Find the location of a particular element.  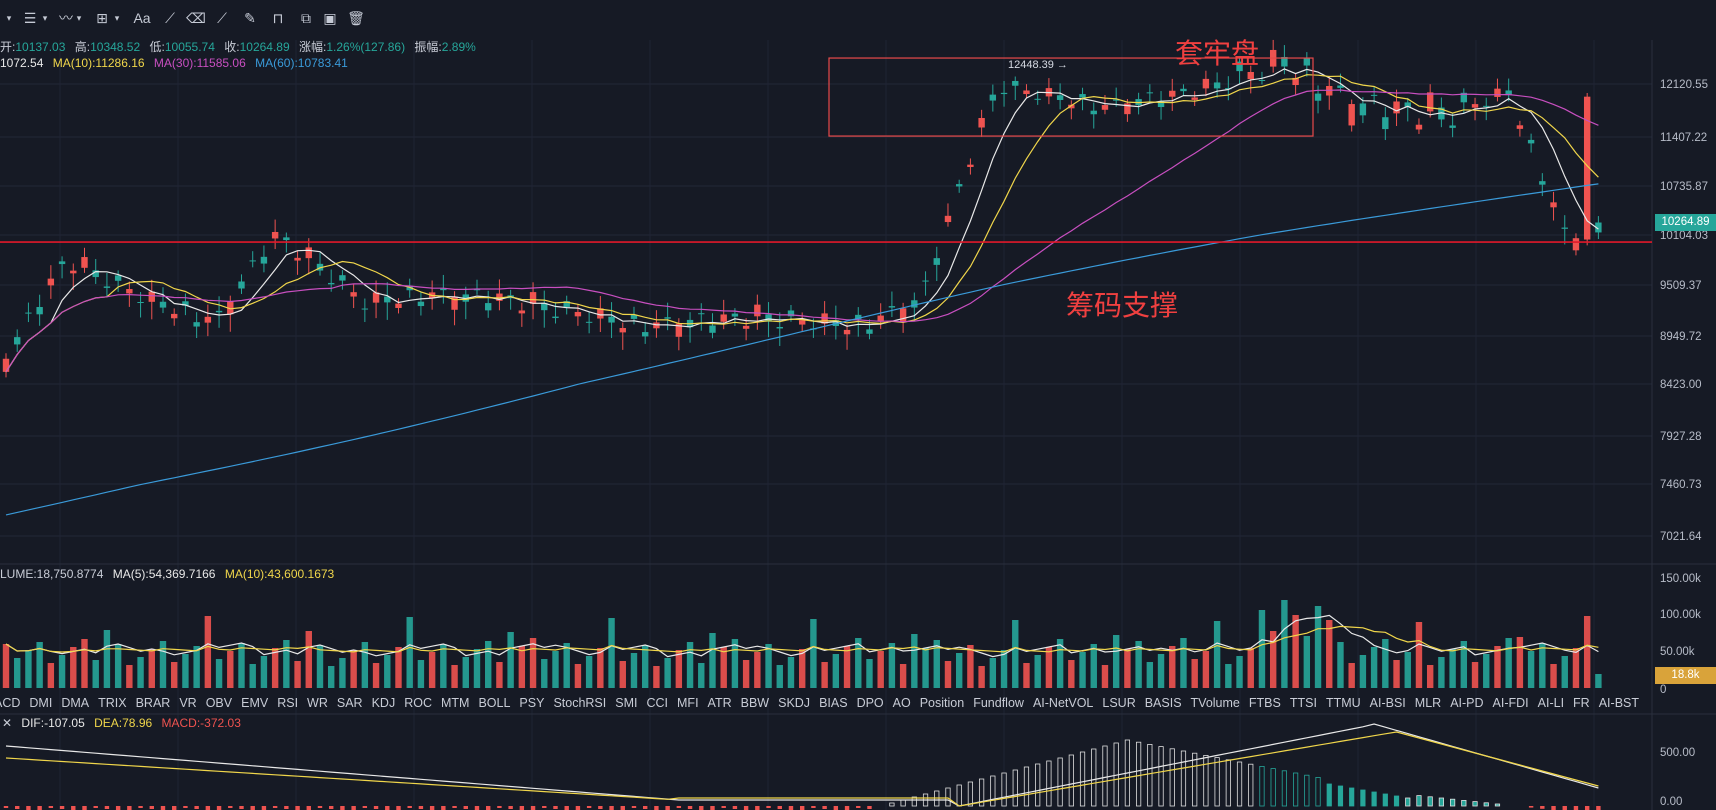

indicator-tab-bbw: BBW is located at coordinates (755, 703).